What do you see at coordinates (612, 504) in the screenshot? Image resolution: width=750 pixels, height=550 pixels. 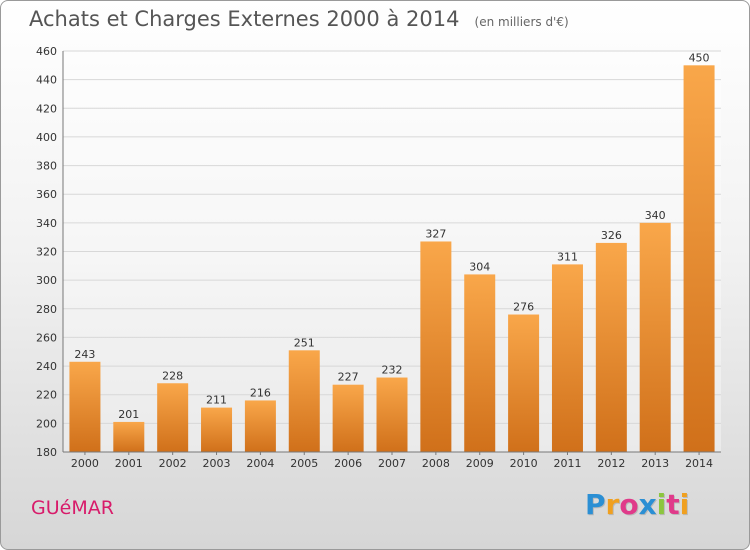 I see `logo-letter: r` at bounding box center [612, 504].